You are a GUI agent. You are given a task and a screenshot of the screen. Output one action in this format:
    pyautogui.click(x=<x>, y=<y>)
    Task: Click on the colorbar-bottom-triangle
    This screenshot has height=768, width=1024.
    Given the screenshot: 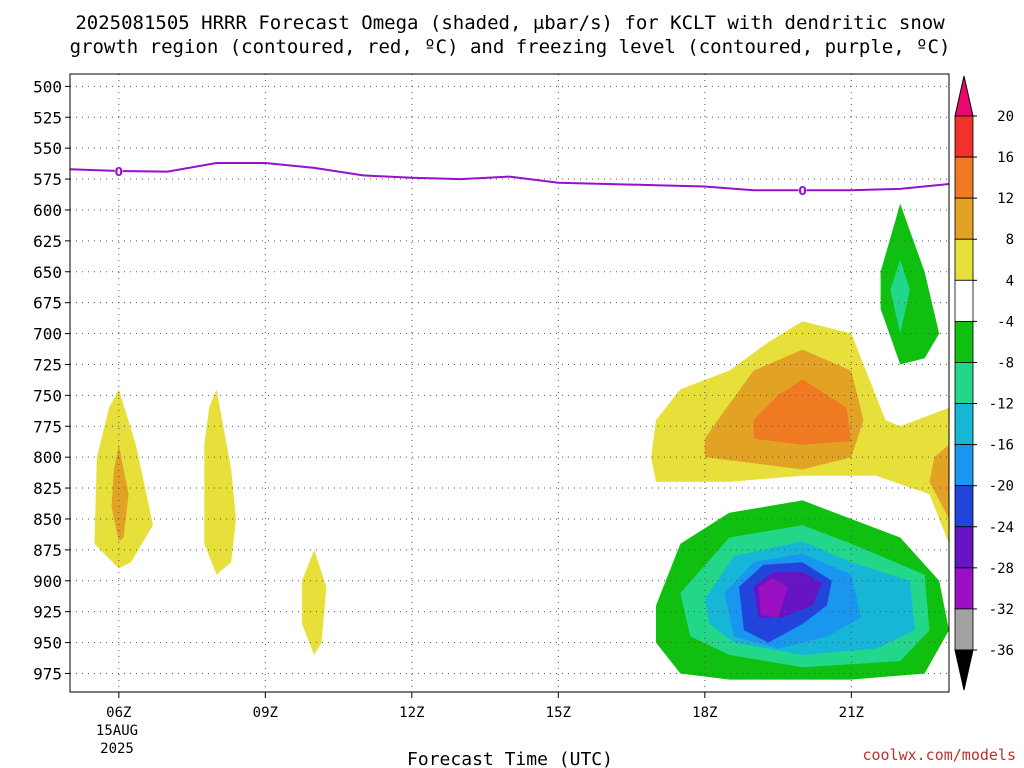 What is the action you would take?
    pyautogui.click(x=964, y=670)
    